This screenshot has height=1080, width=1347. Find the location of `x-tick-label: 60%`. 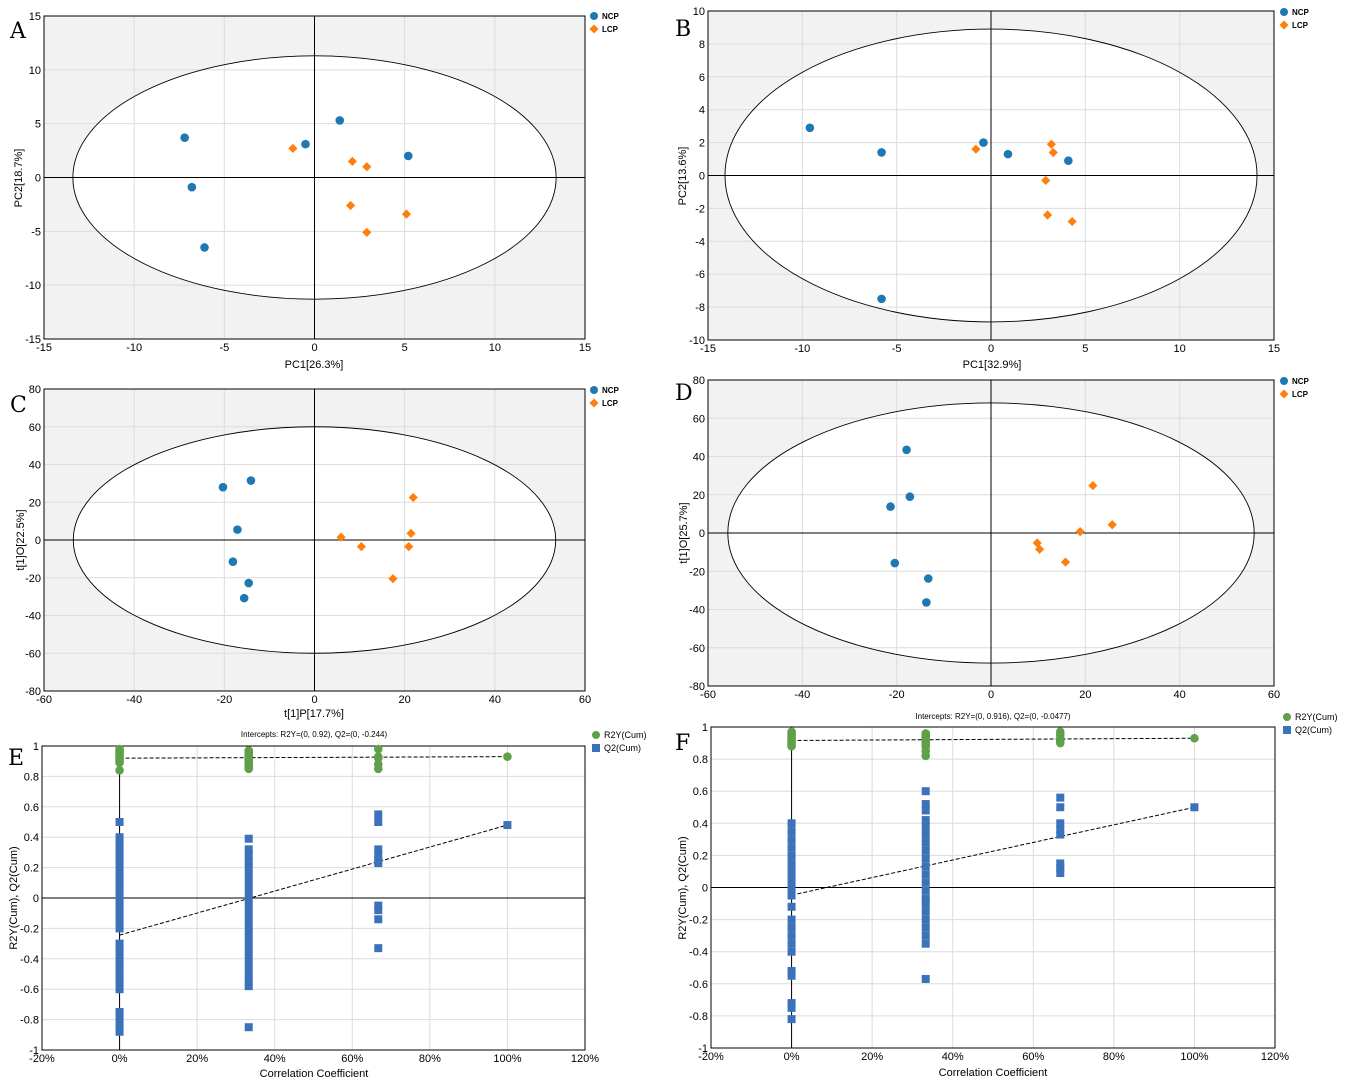

x-tick-label: 60% is located at coordinates (352, 1059).